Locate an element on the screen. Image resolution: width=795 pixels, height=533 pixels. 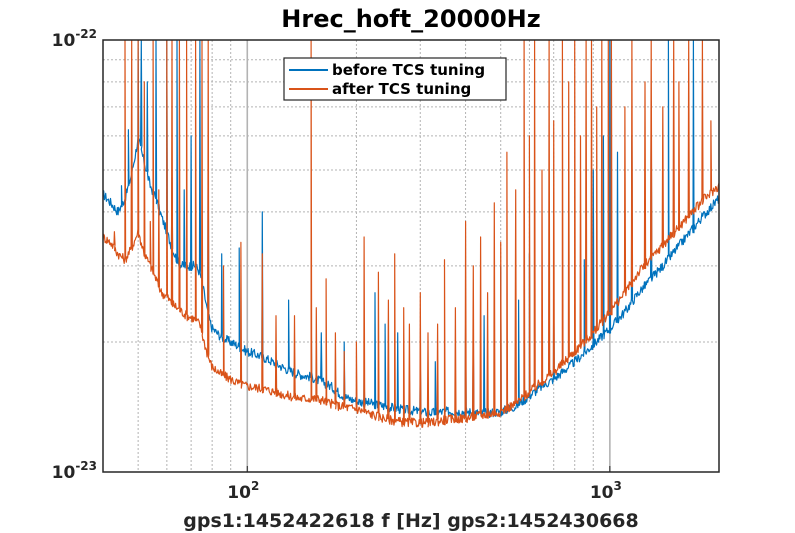
x-axis-label: gps1:1452422618 f [Hz] gps2:1452430668 is located at coordinates (411, 521).